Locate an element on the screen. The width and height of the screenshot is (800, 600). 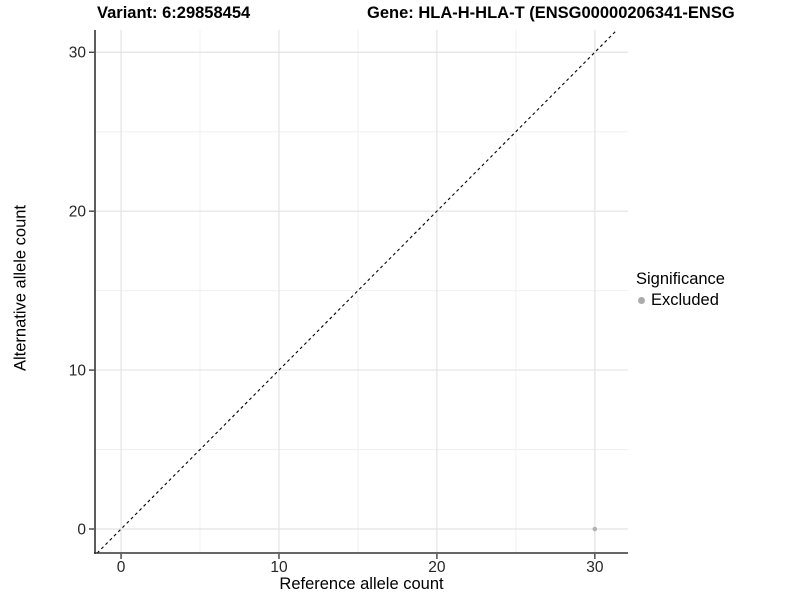
legend-item-excluded: Excluded is located at coordinates (680, 300).